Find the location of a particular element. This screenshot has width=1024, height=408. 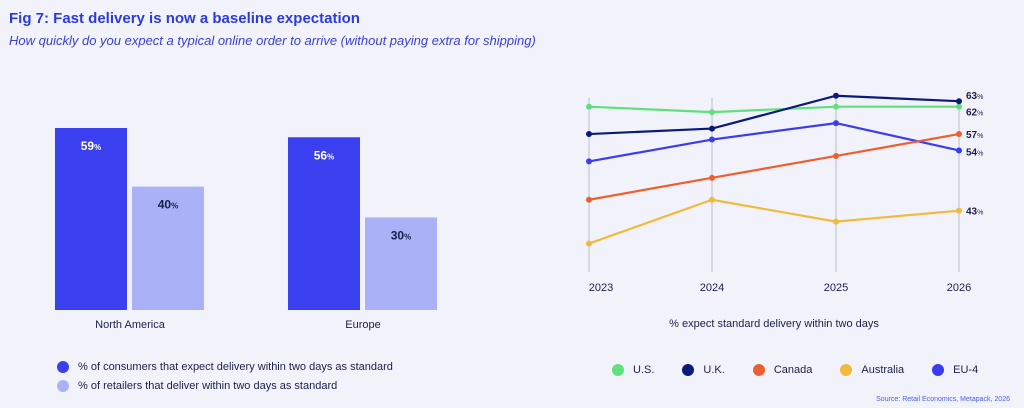

x-tick-label-2023: 2023 is located at coordinates (601, 288).